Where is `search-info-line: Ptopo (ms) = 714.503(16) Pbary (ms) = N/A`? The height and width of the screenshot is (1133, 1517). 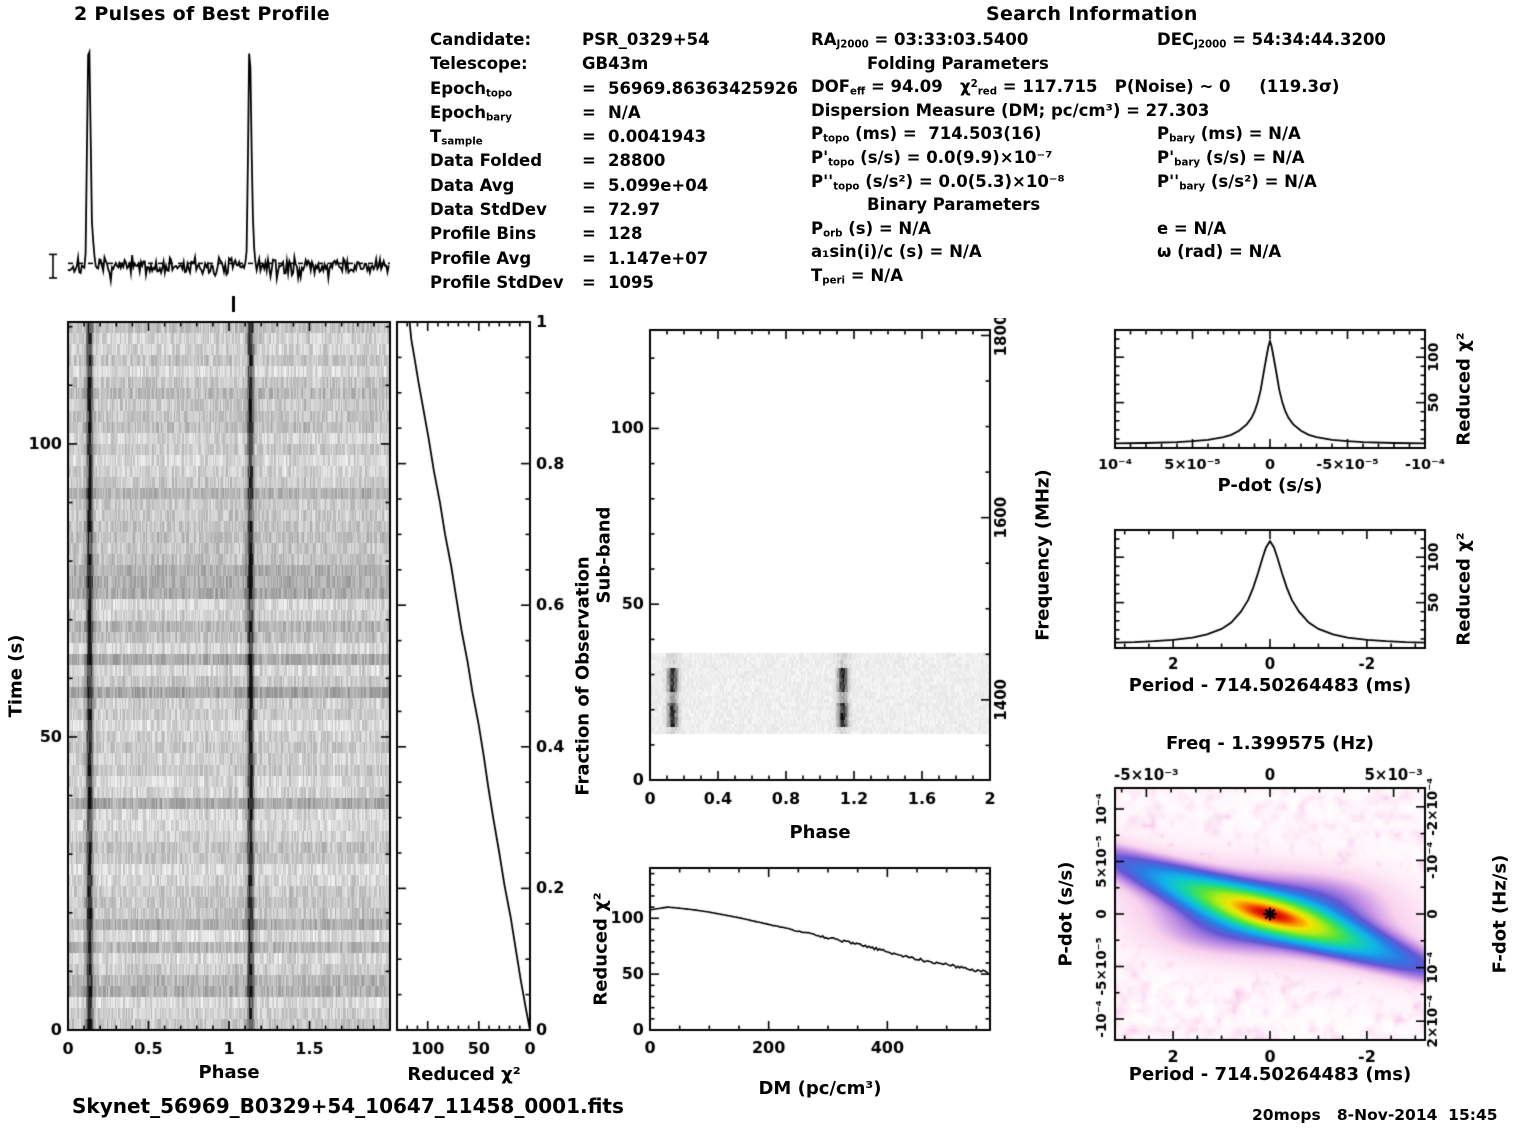
search-info-line: Ptopo (ms) = 714.503(16) Pbary (ms) = N/A is located at coordinates (1160, 136).